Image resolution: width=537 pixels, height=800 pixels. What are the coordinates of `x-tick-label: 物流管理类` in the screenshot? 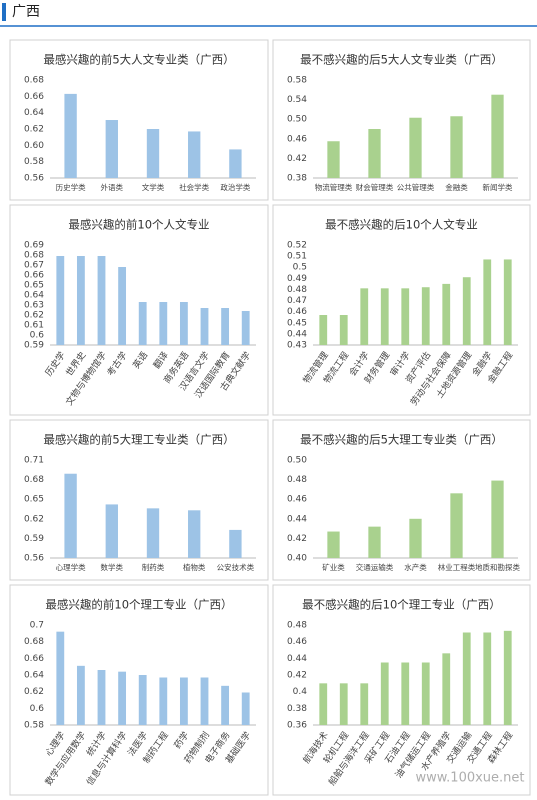 It's located at (334, 187).